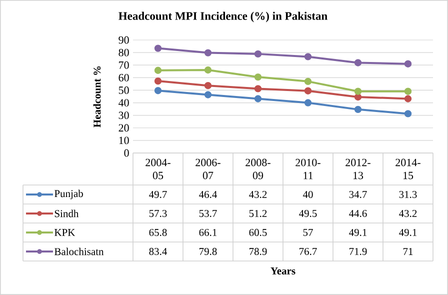 Image resolution: width=448 pixels, height=295 pixels. Describe the element at coordinates (308, 252) in the screenshot. I see `data-label: 76.7` at that location.